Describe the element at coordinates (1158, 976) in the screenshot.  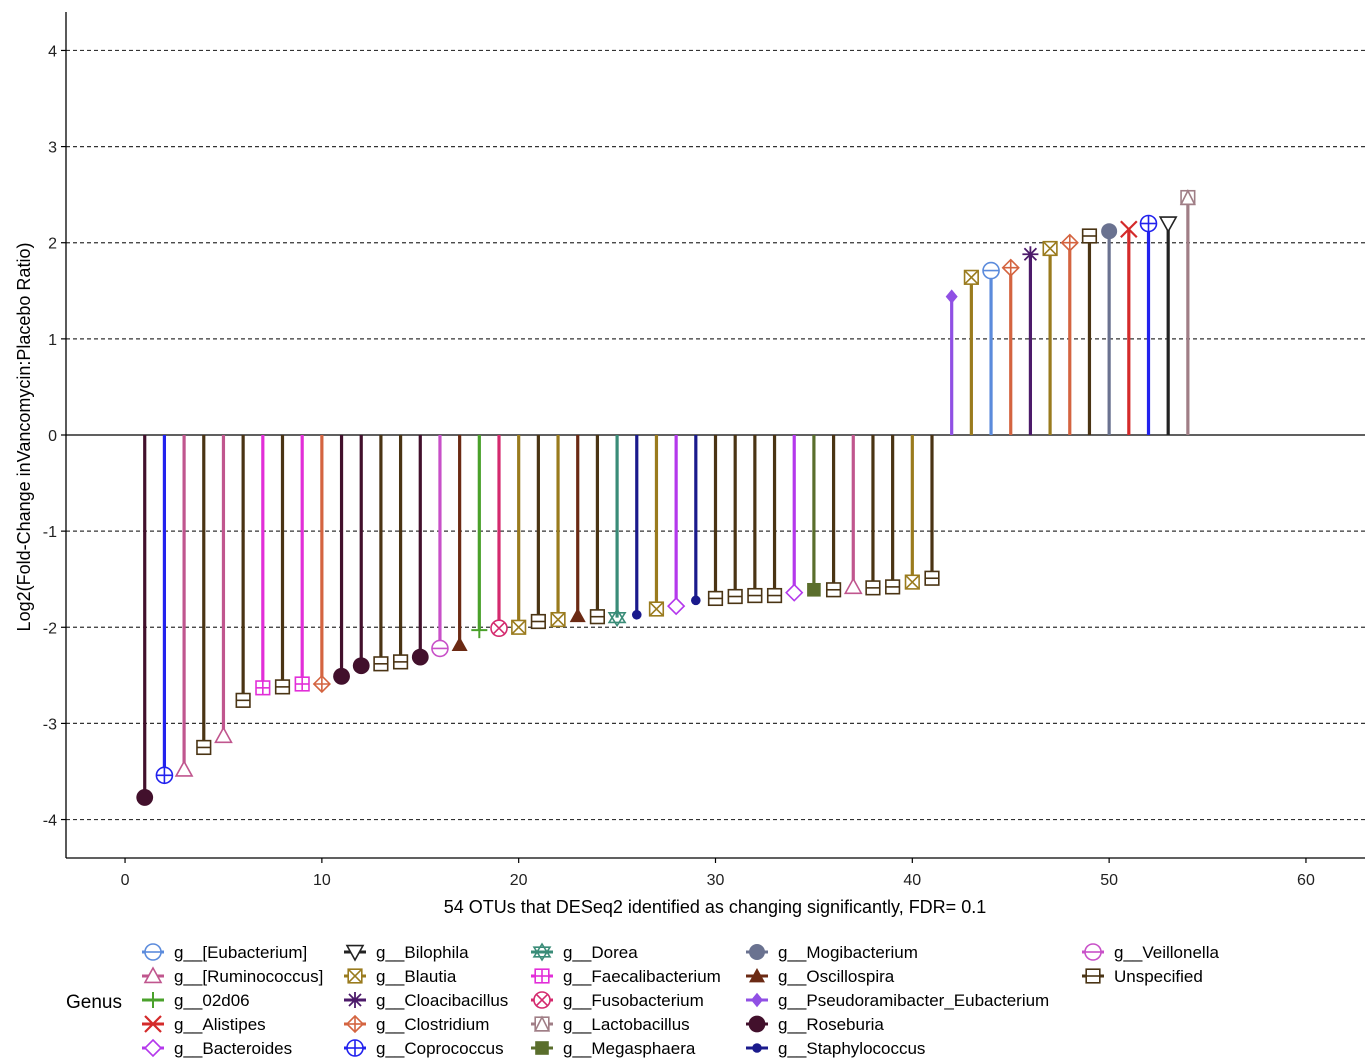
I see `legend-label: Unspecified` at that location.